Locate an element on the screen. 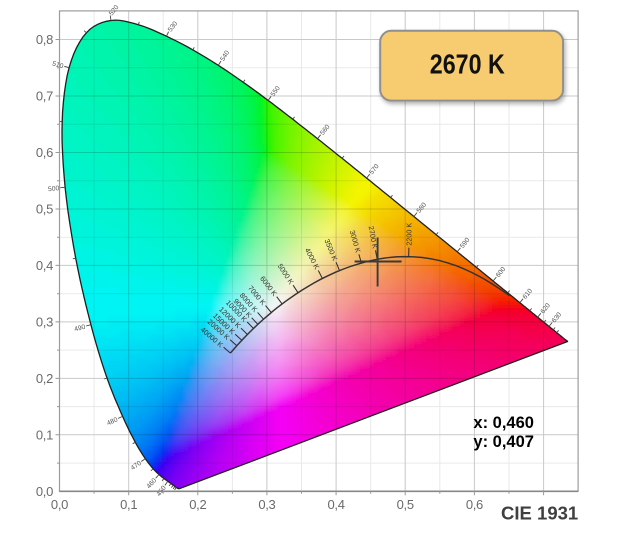  svg-text: x: 0,460 is located at coordinates (503, 423).